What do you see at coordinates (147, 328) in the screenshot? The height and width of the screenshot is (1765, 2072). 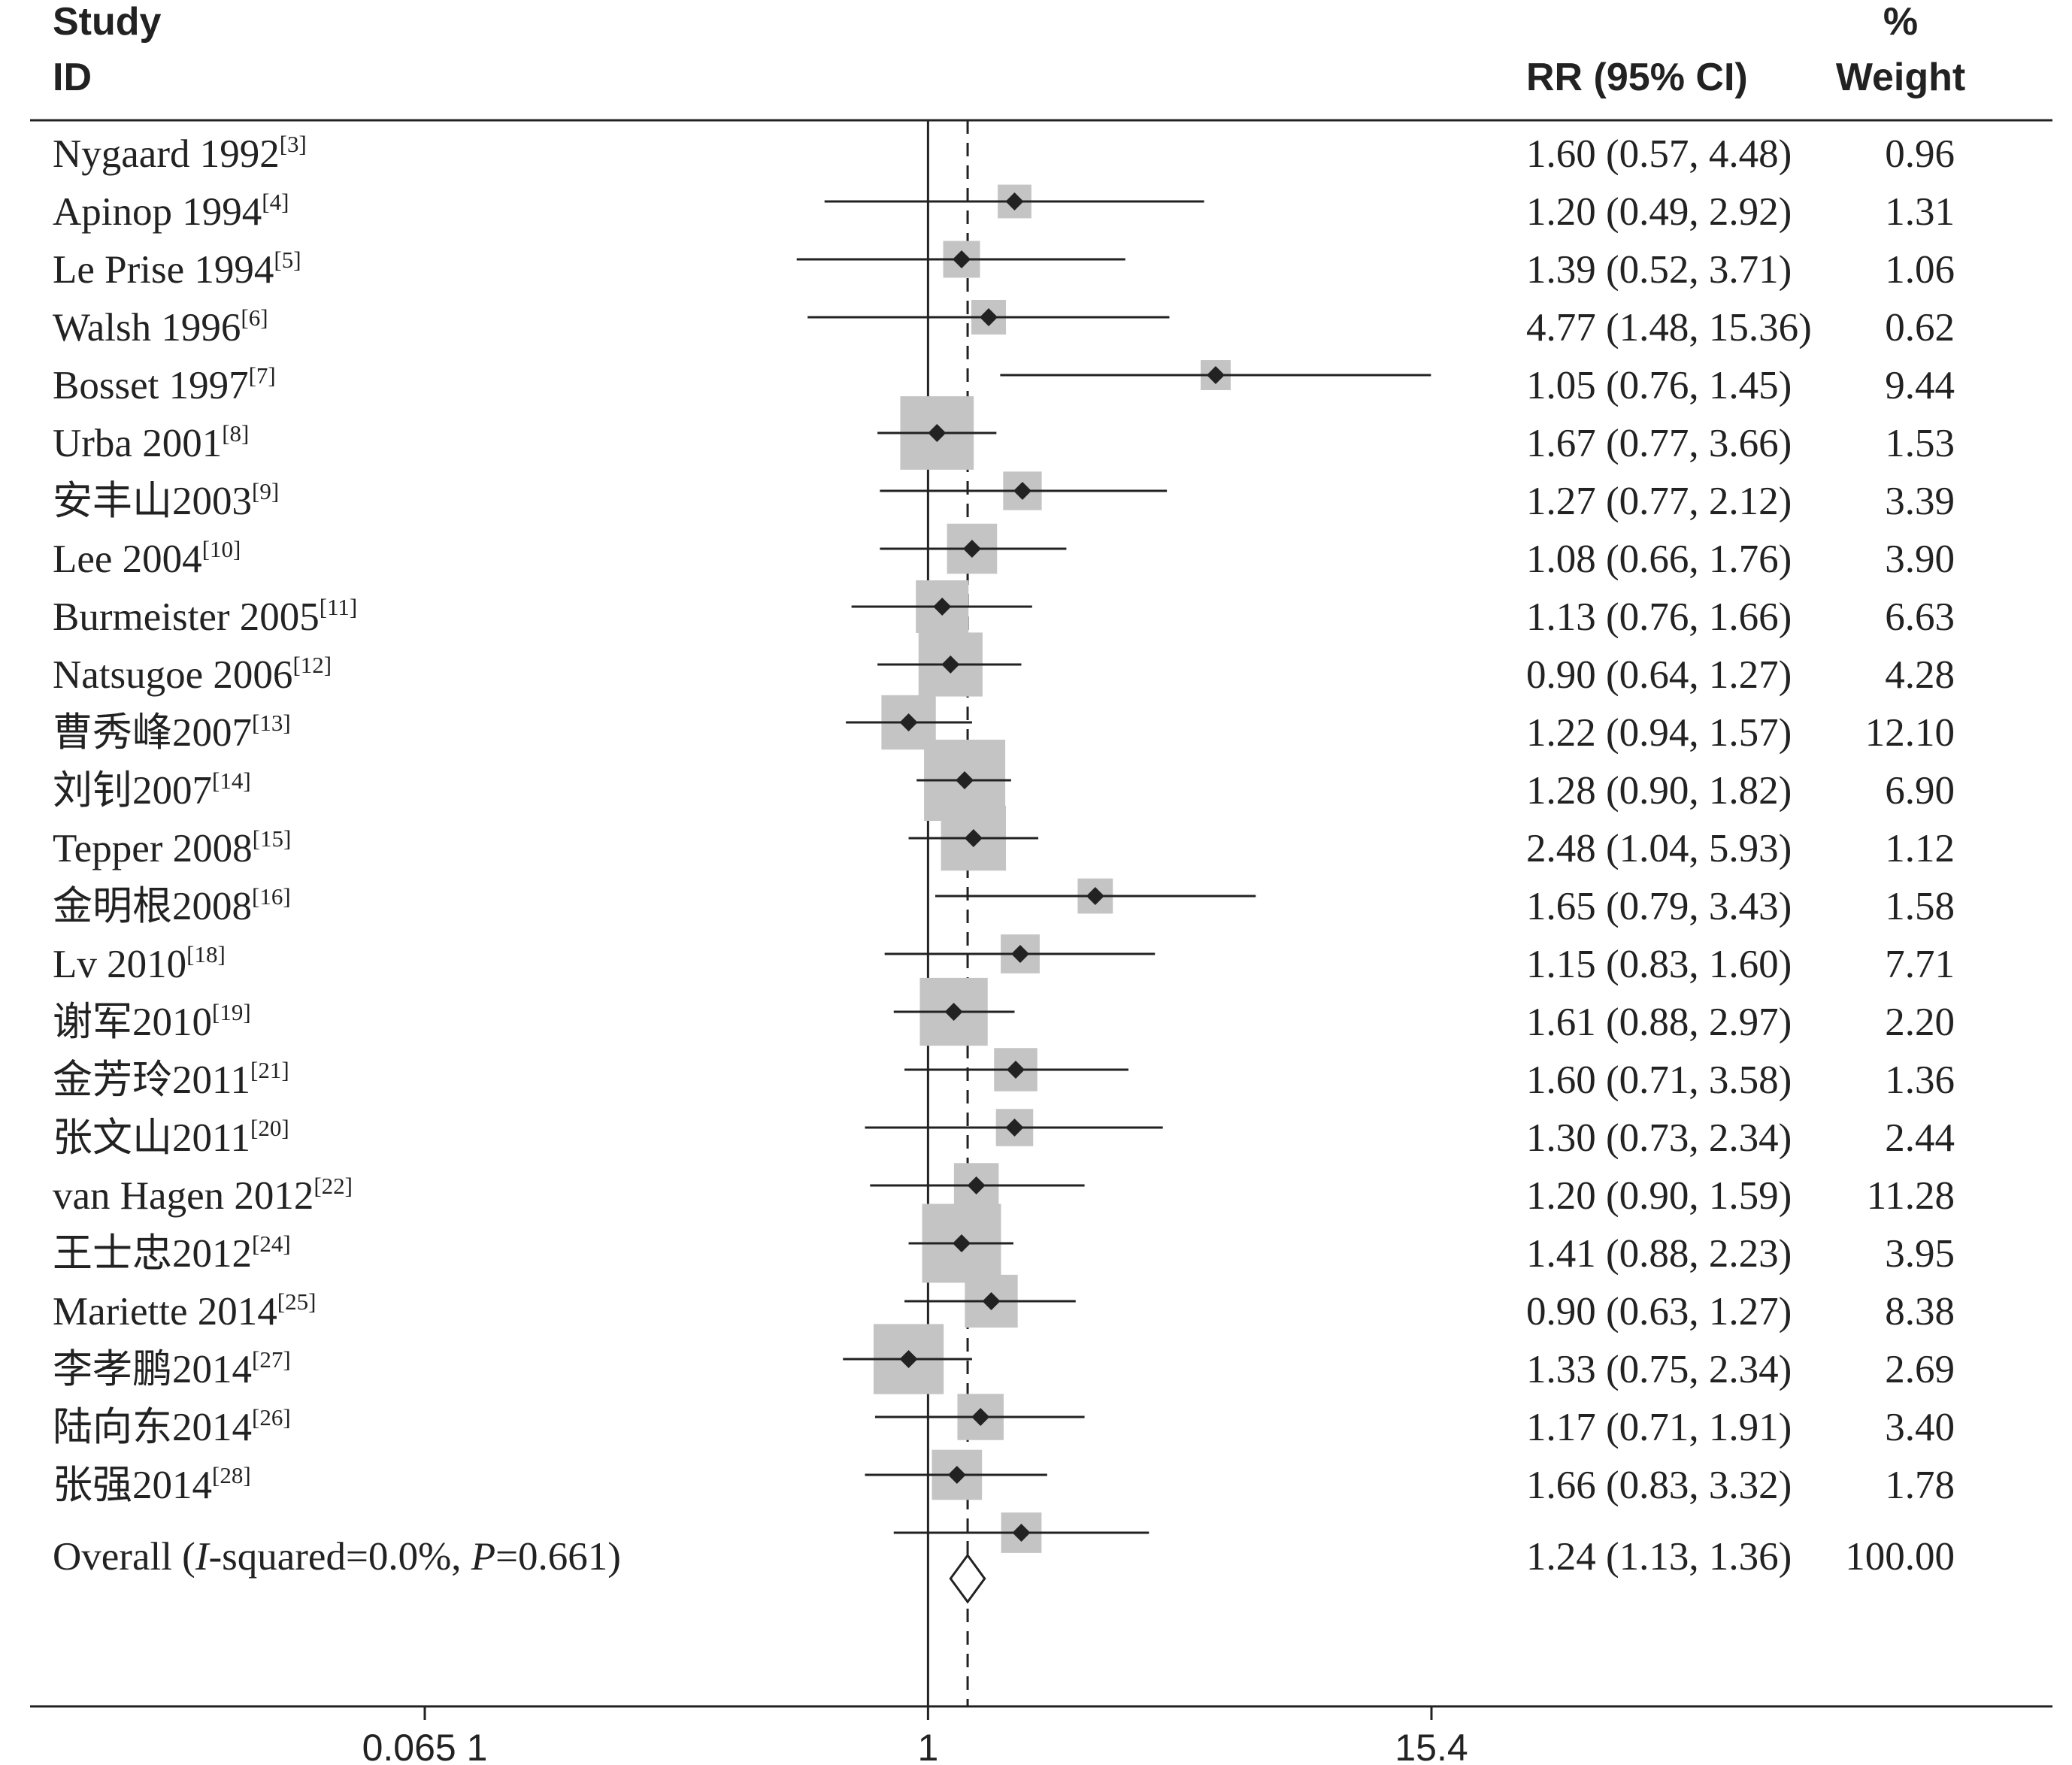 I see `study-name: Walsh 1996` at bounding box center [147, 328].